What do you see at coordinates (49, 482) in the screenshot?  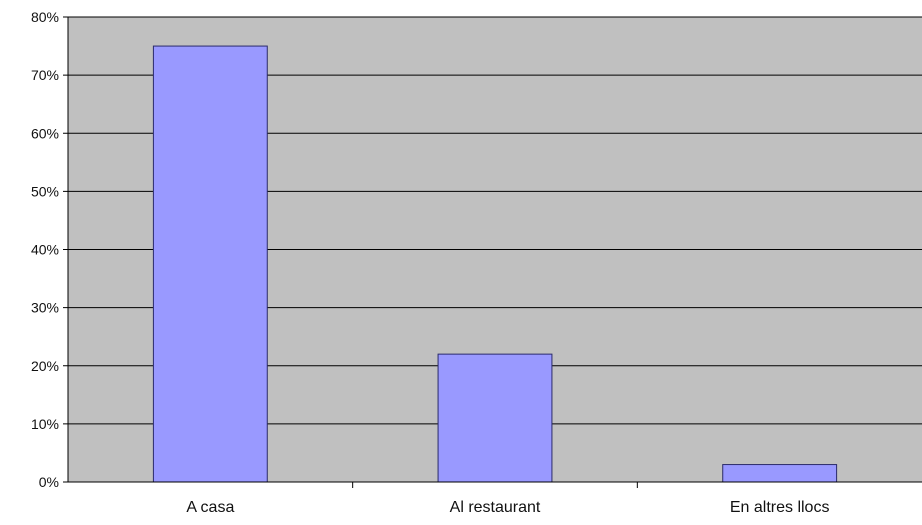 I see `y-tick-label: 0%` at bounding box center [49, 482].